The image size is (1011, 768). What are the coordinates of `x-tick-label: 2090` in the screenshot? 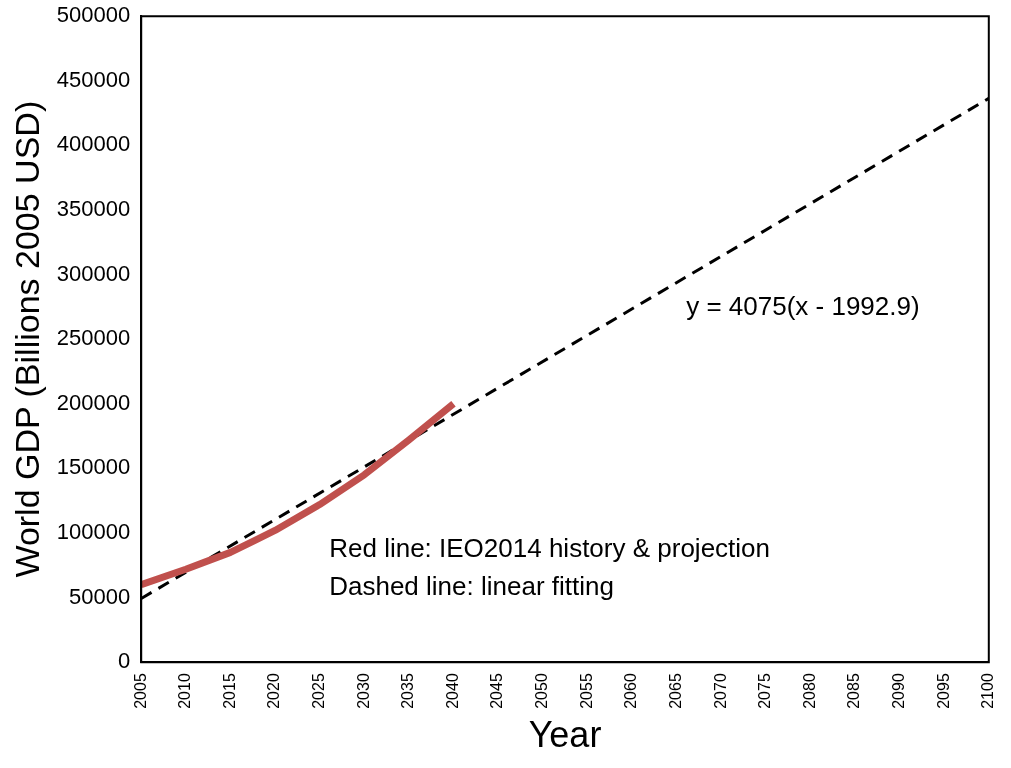 It's located at (898, 691).